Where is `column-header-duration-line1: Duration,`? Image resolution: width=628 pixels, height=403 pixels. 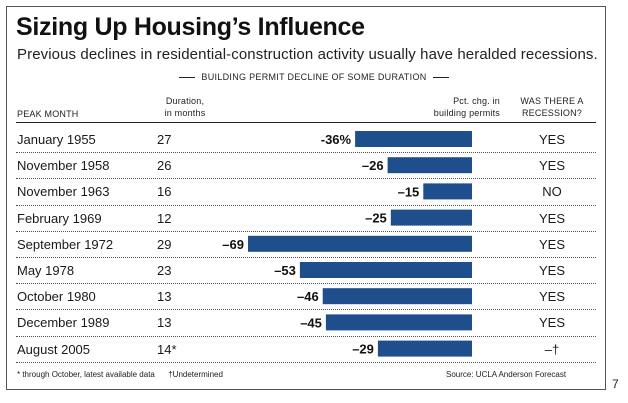 column-header-duration-line1: Duration, is located at coordinates (185, 101).